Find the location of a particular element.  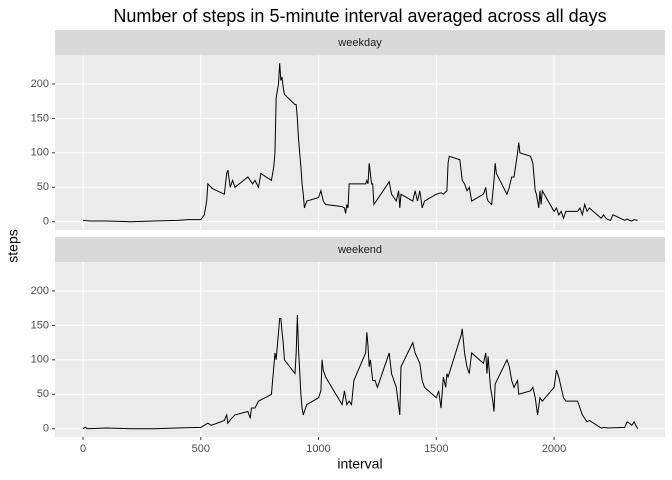

strip-label: weekend is located at coordinates (359, 250).